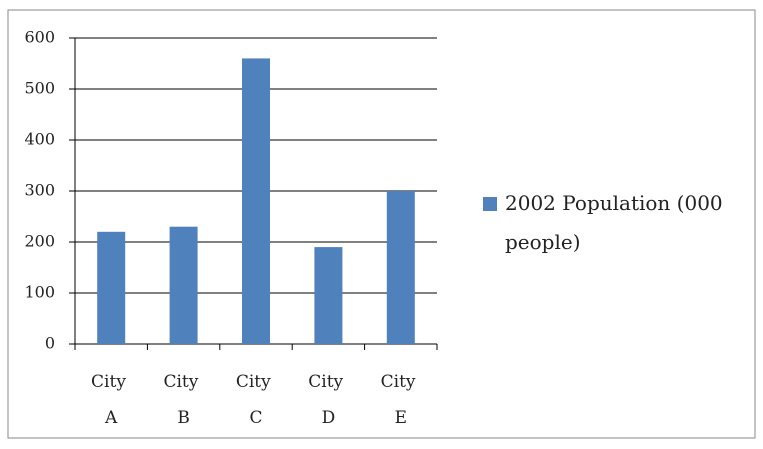  Describe the element at coordinates (401, 400) in the screenshot. I see `x-tick-label: City E` at that location.